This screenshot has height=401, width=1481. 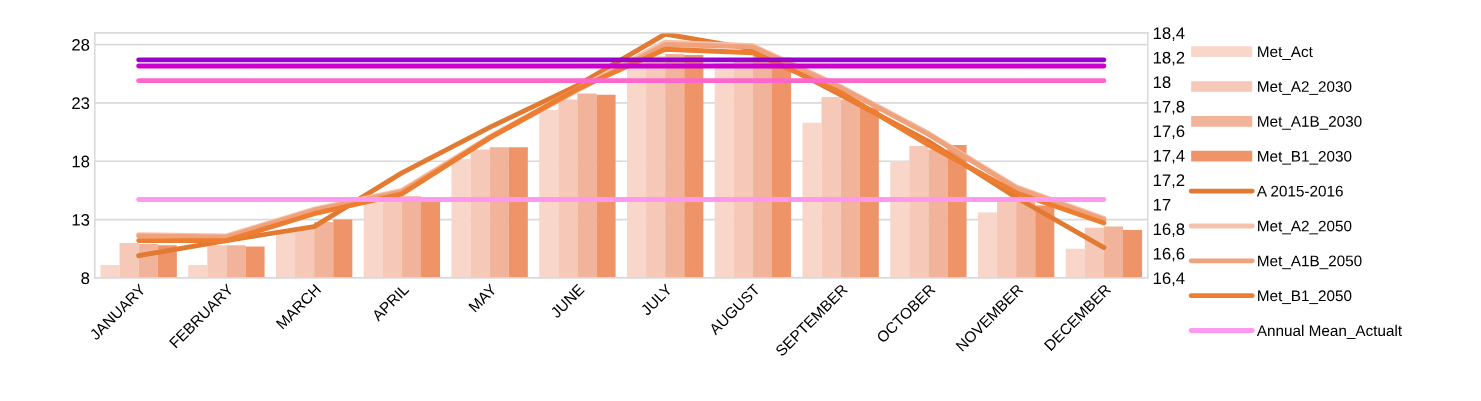 What do you see at coordinates (1169, 156) in the screenshot?
I see `y2-tick-label: 17,4` at bounding box center [1169, 156].